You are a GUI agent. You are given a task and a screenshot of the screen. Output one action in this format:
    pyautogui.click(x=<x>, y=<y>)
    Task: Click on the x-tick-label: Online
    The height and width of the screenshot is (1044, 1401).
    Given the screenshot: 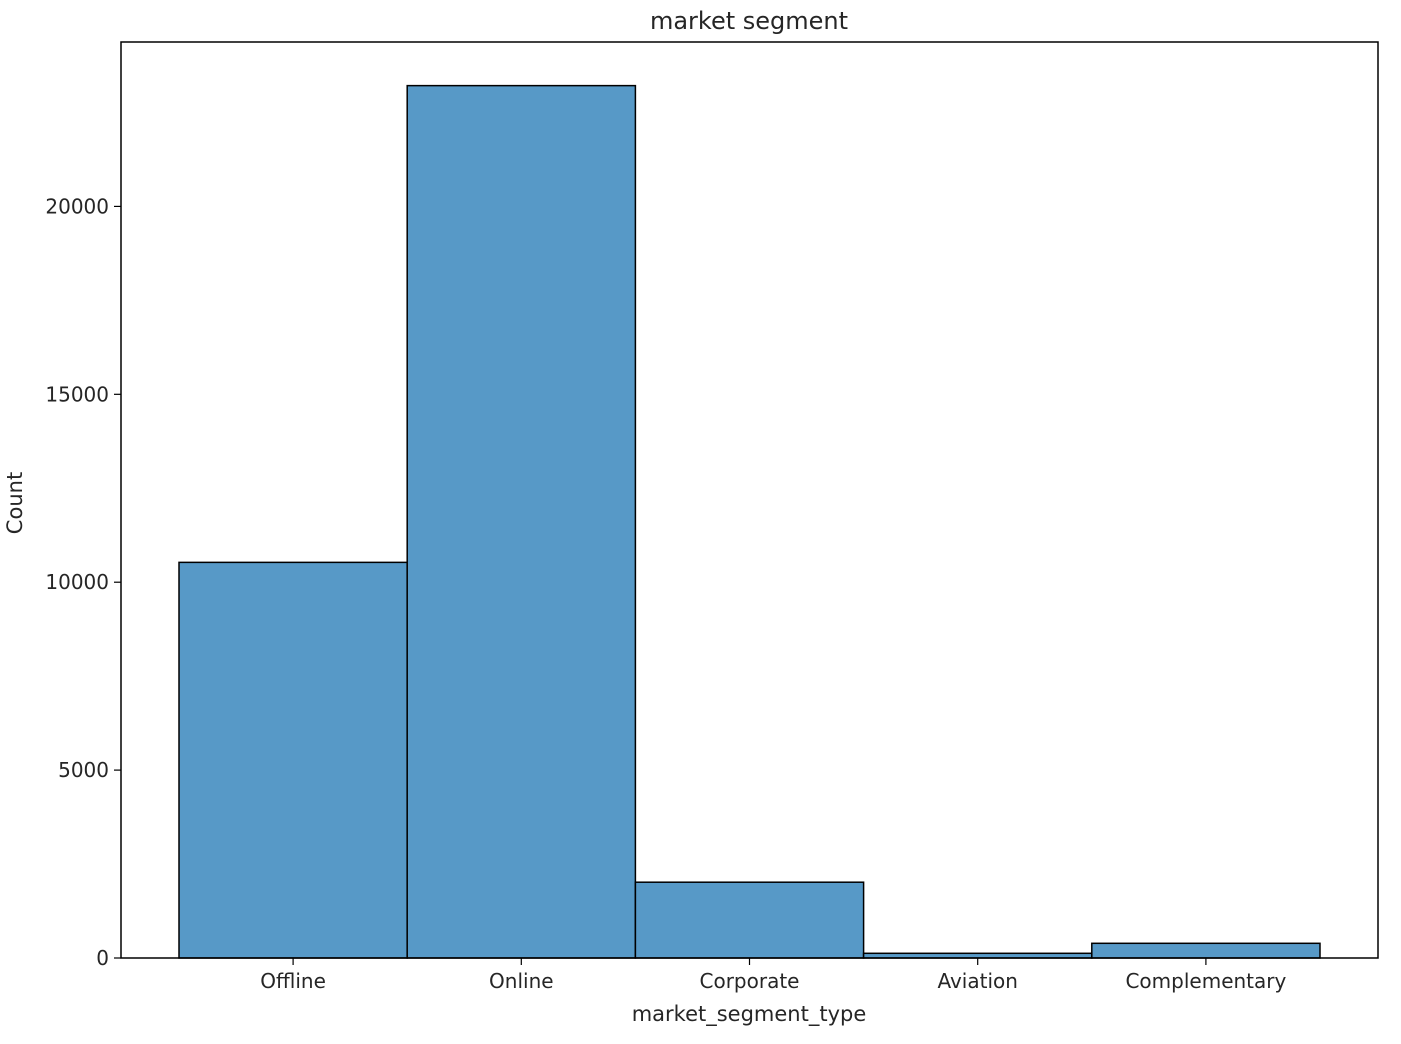 What is the action you would take?
    pyautogui.click(x=521, y=981)
    